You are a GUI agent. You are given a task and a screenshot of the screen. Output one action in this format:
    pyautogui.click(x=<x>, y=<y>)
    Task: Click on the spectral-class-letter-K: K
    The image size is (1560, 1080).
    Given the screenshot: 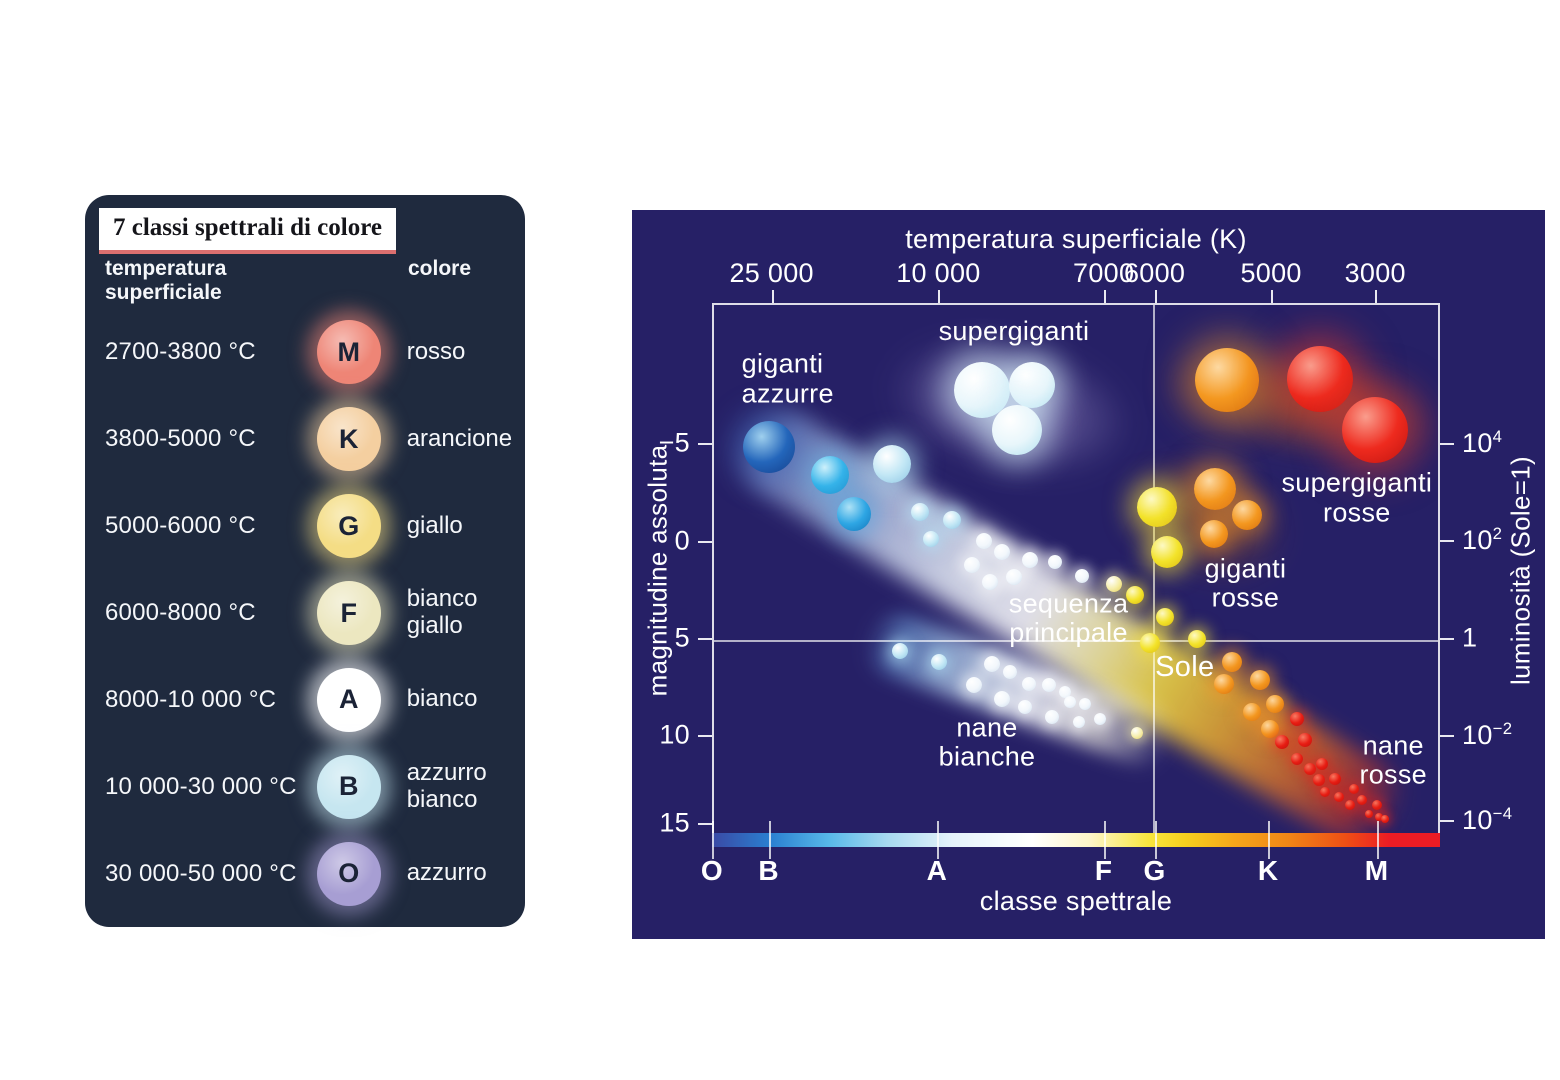 What is the action you would take?
    pyautogui.click(x=1268, y=870)
    